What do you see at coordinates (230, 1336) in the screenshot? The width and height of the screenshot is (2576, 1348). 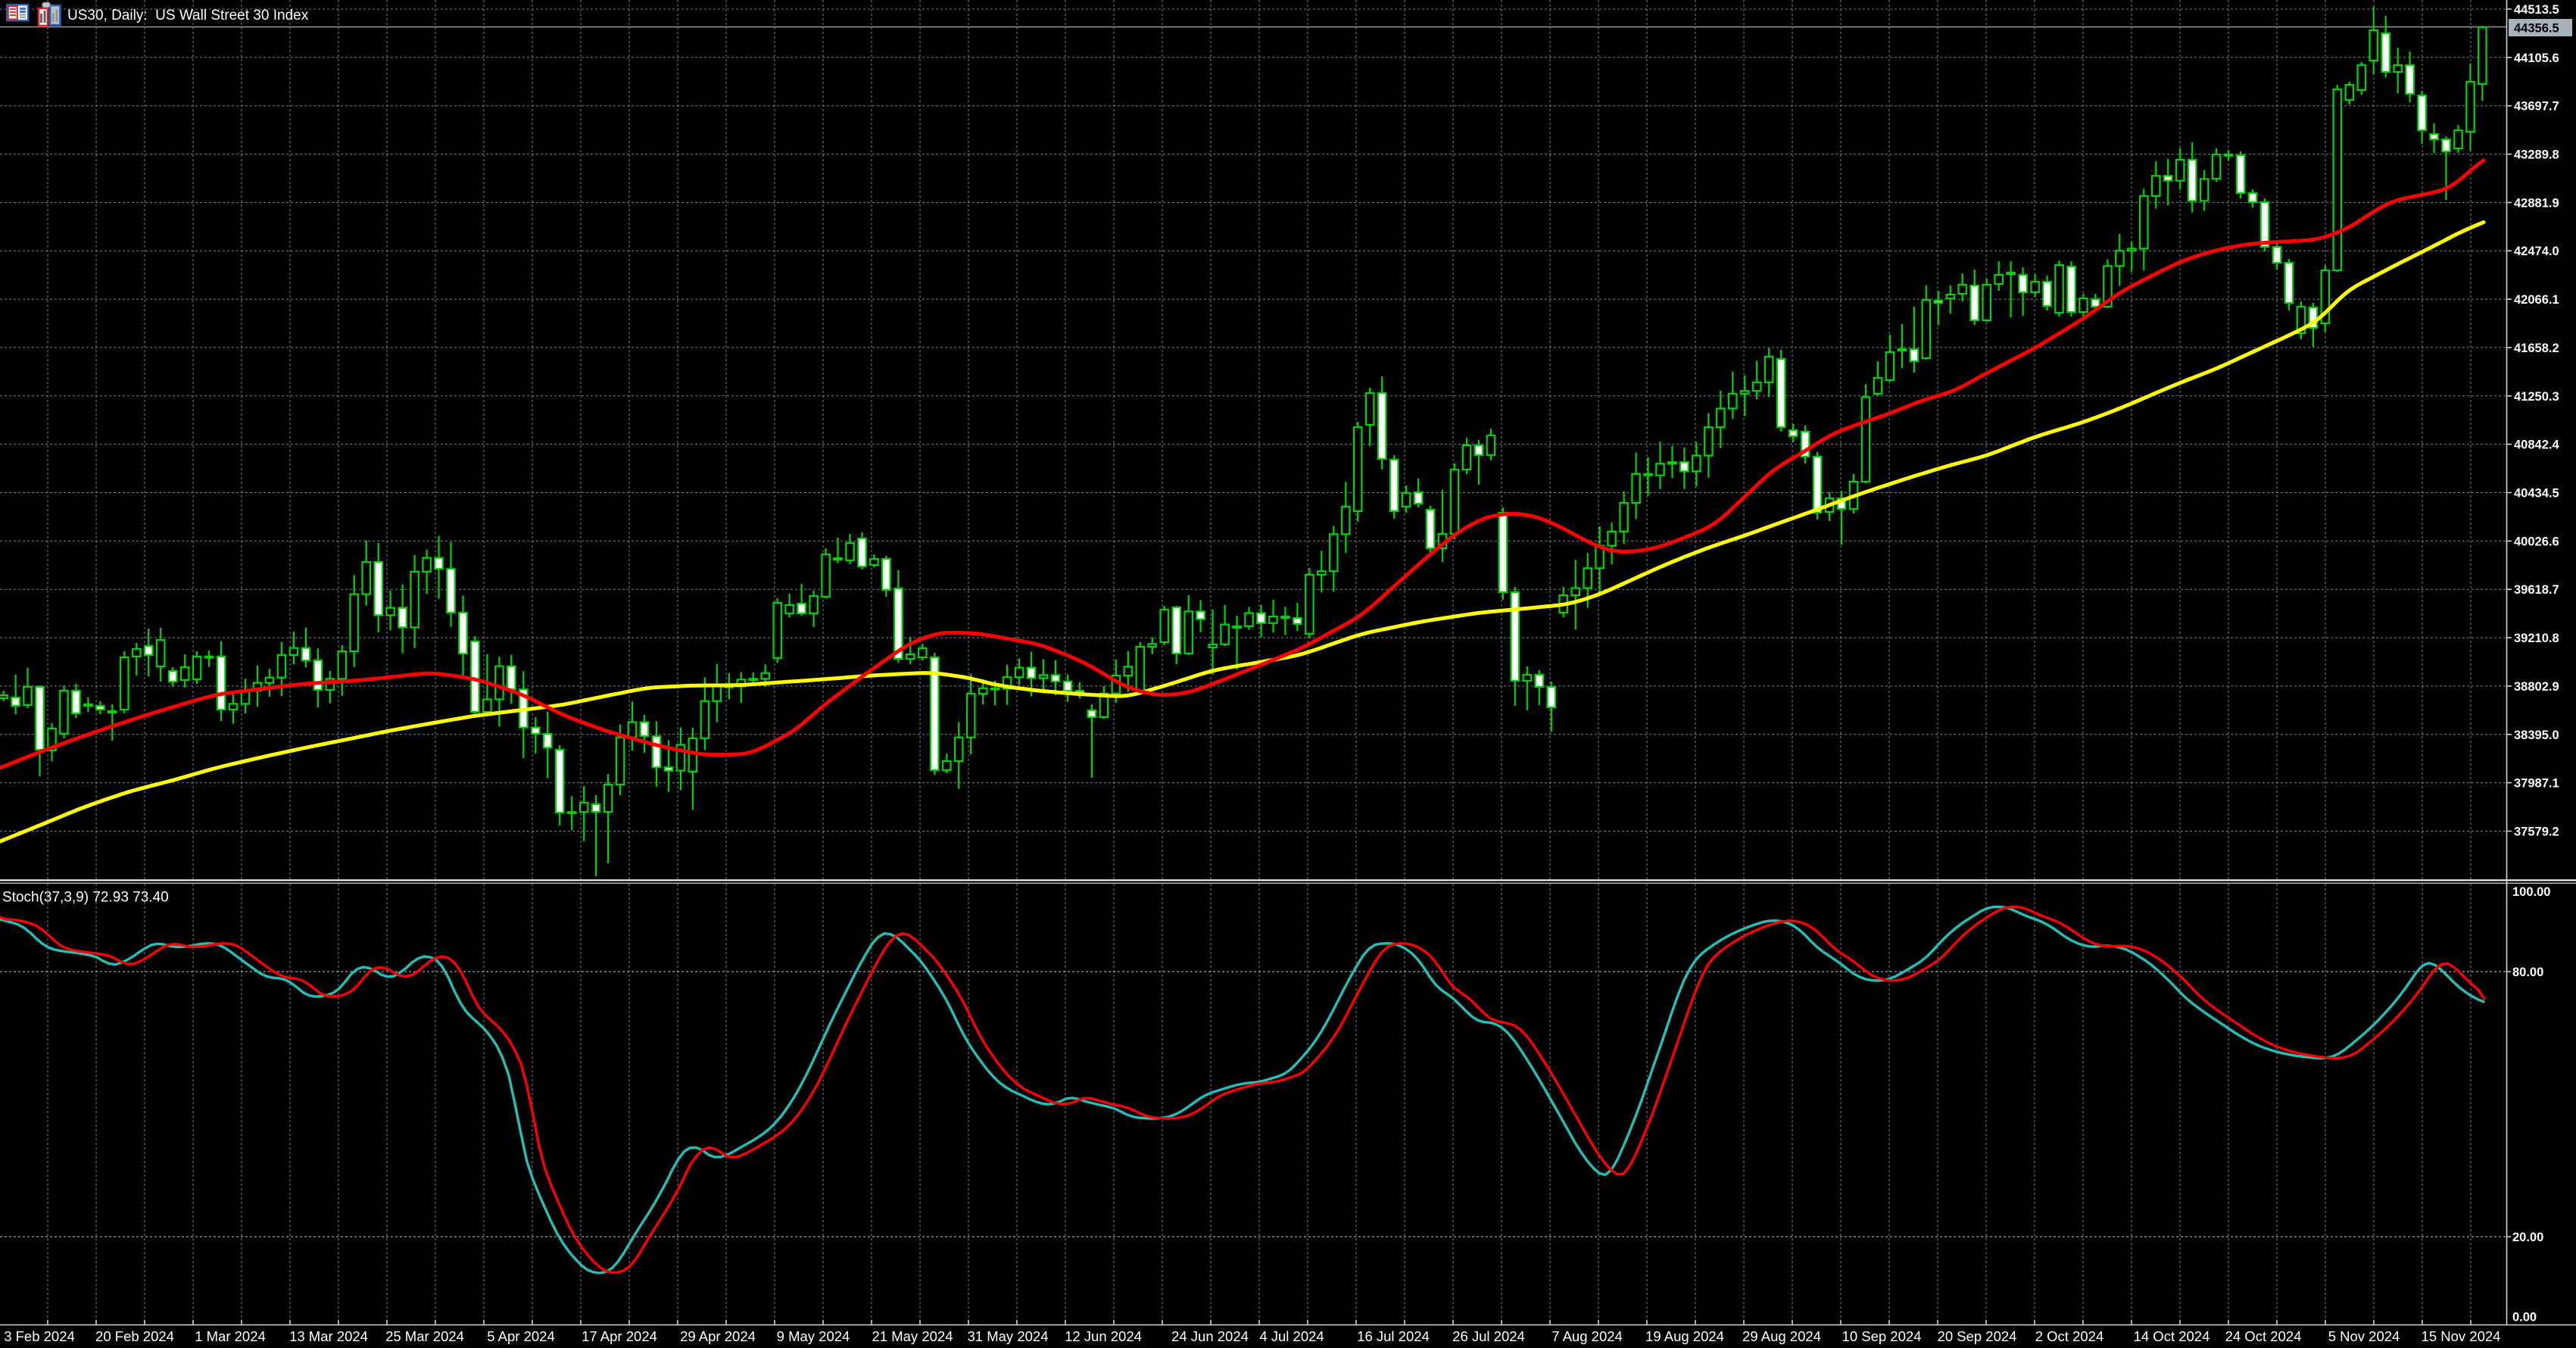 I see `svg-text: 1 Mar 2024` at bounding box center [230, 1336].